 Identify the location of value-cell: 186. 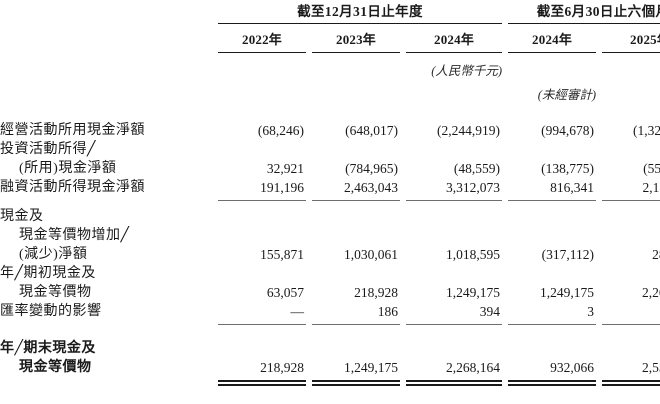
(387, 311).